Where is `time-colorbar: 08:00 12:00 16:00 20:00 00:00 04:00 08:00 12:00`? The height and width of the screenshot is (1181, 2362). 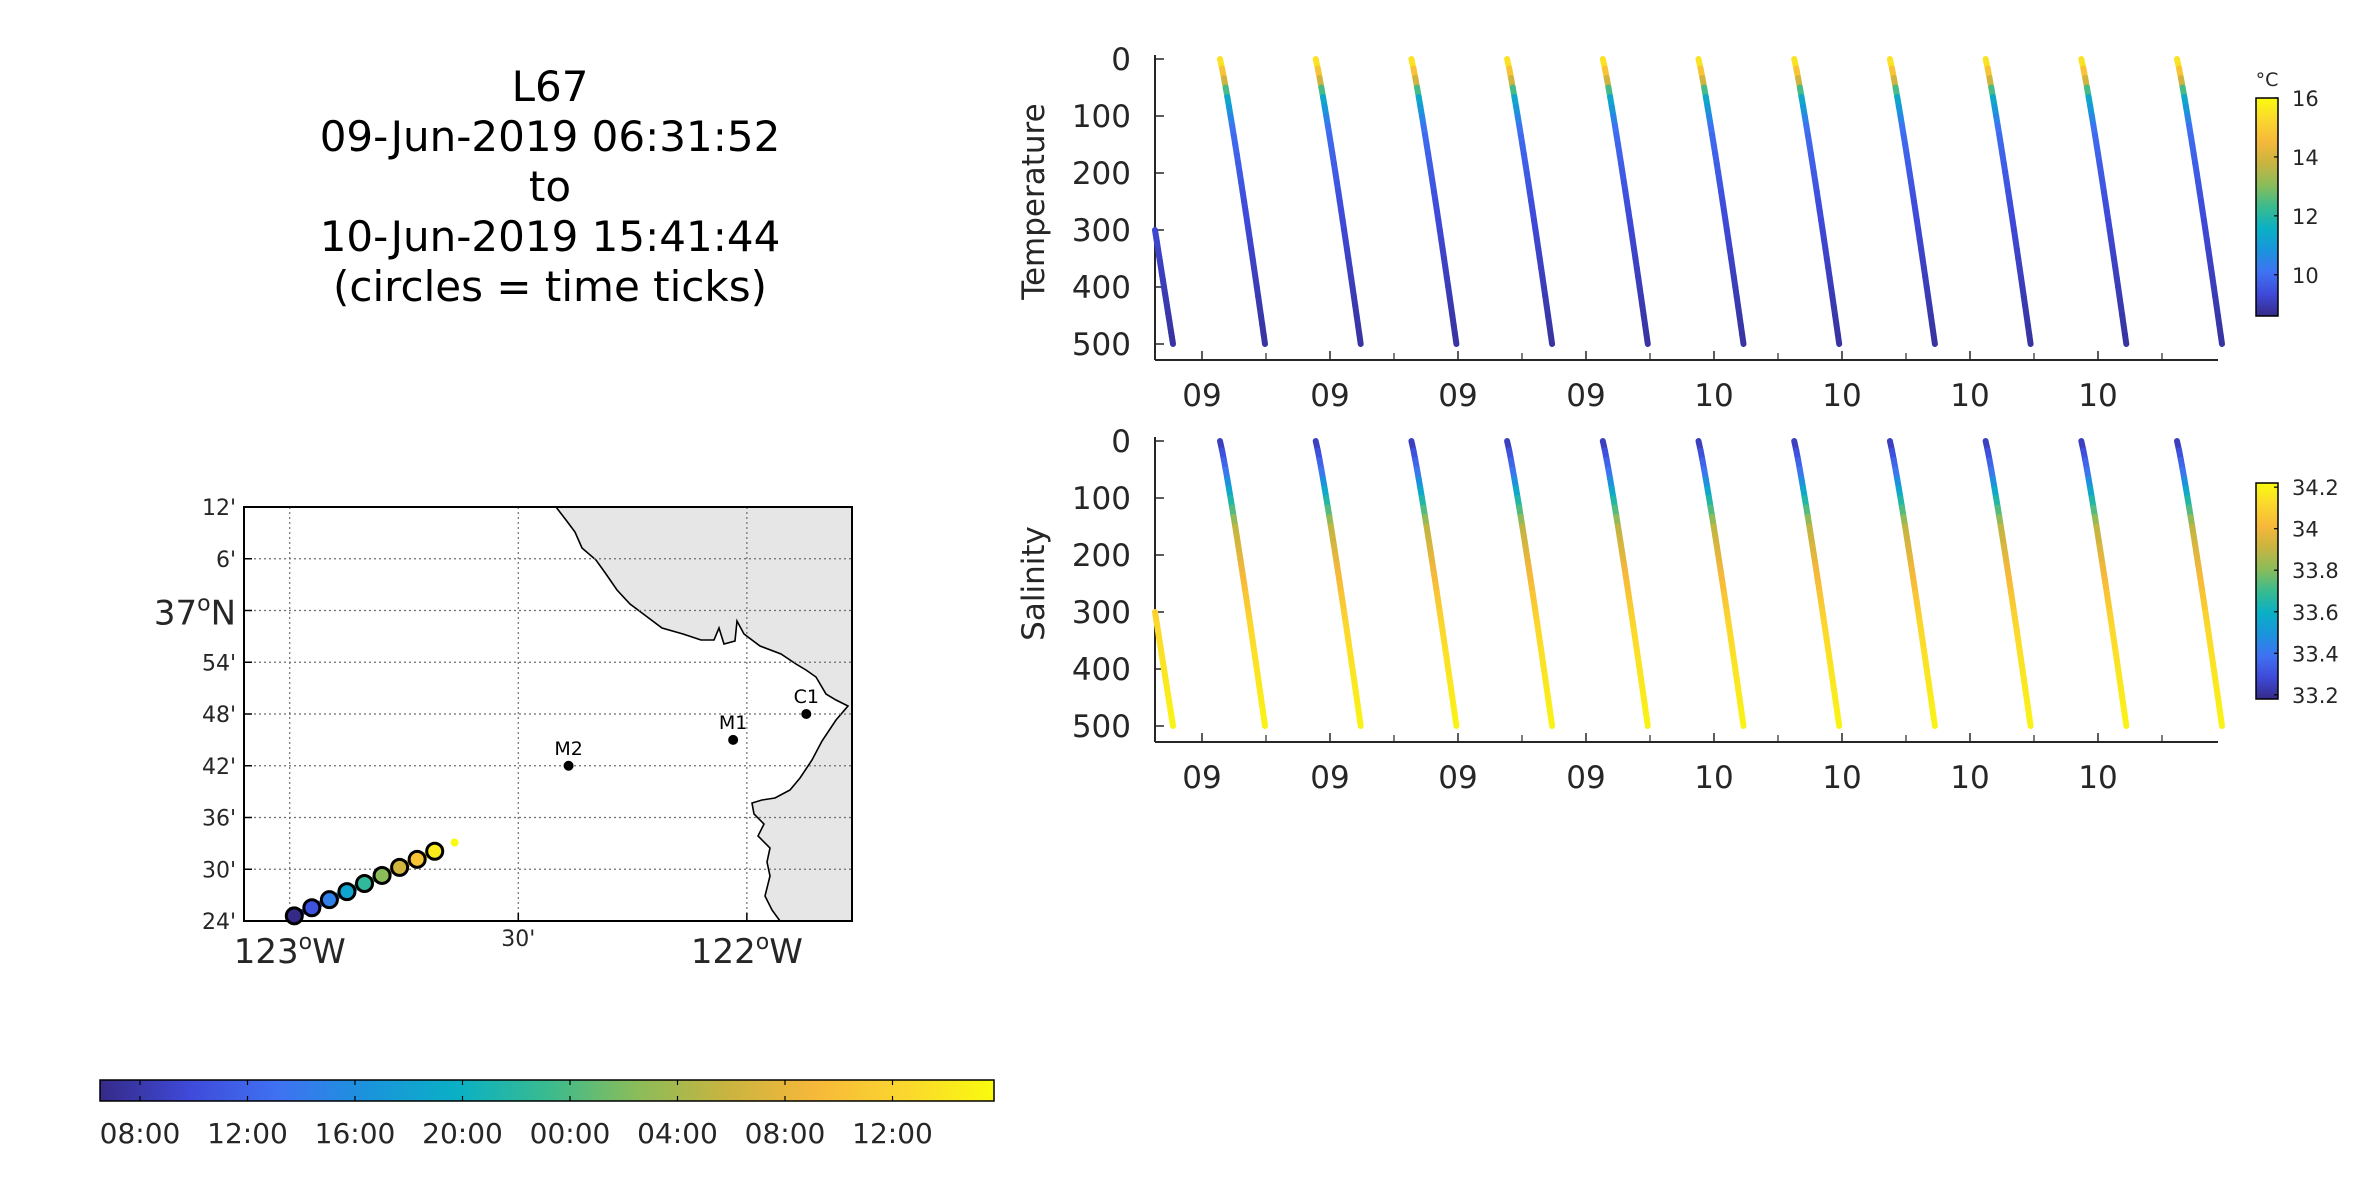 time-colorbar: 08:00 12:00 16:00 20:00 00:00 04:00 08:00 12:00 is located at coordinates (547, 1114).